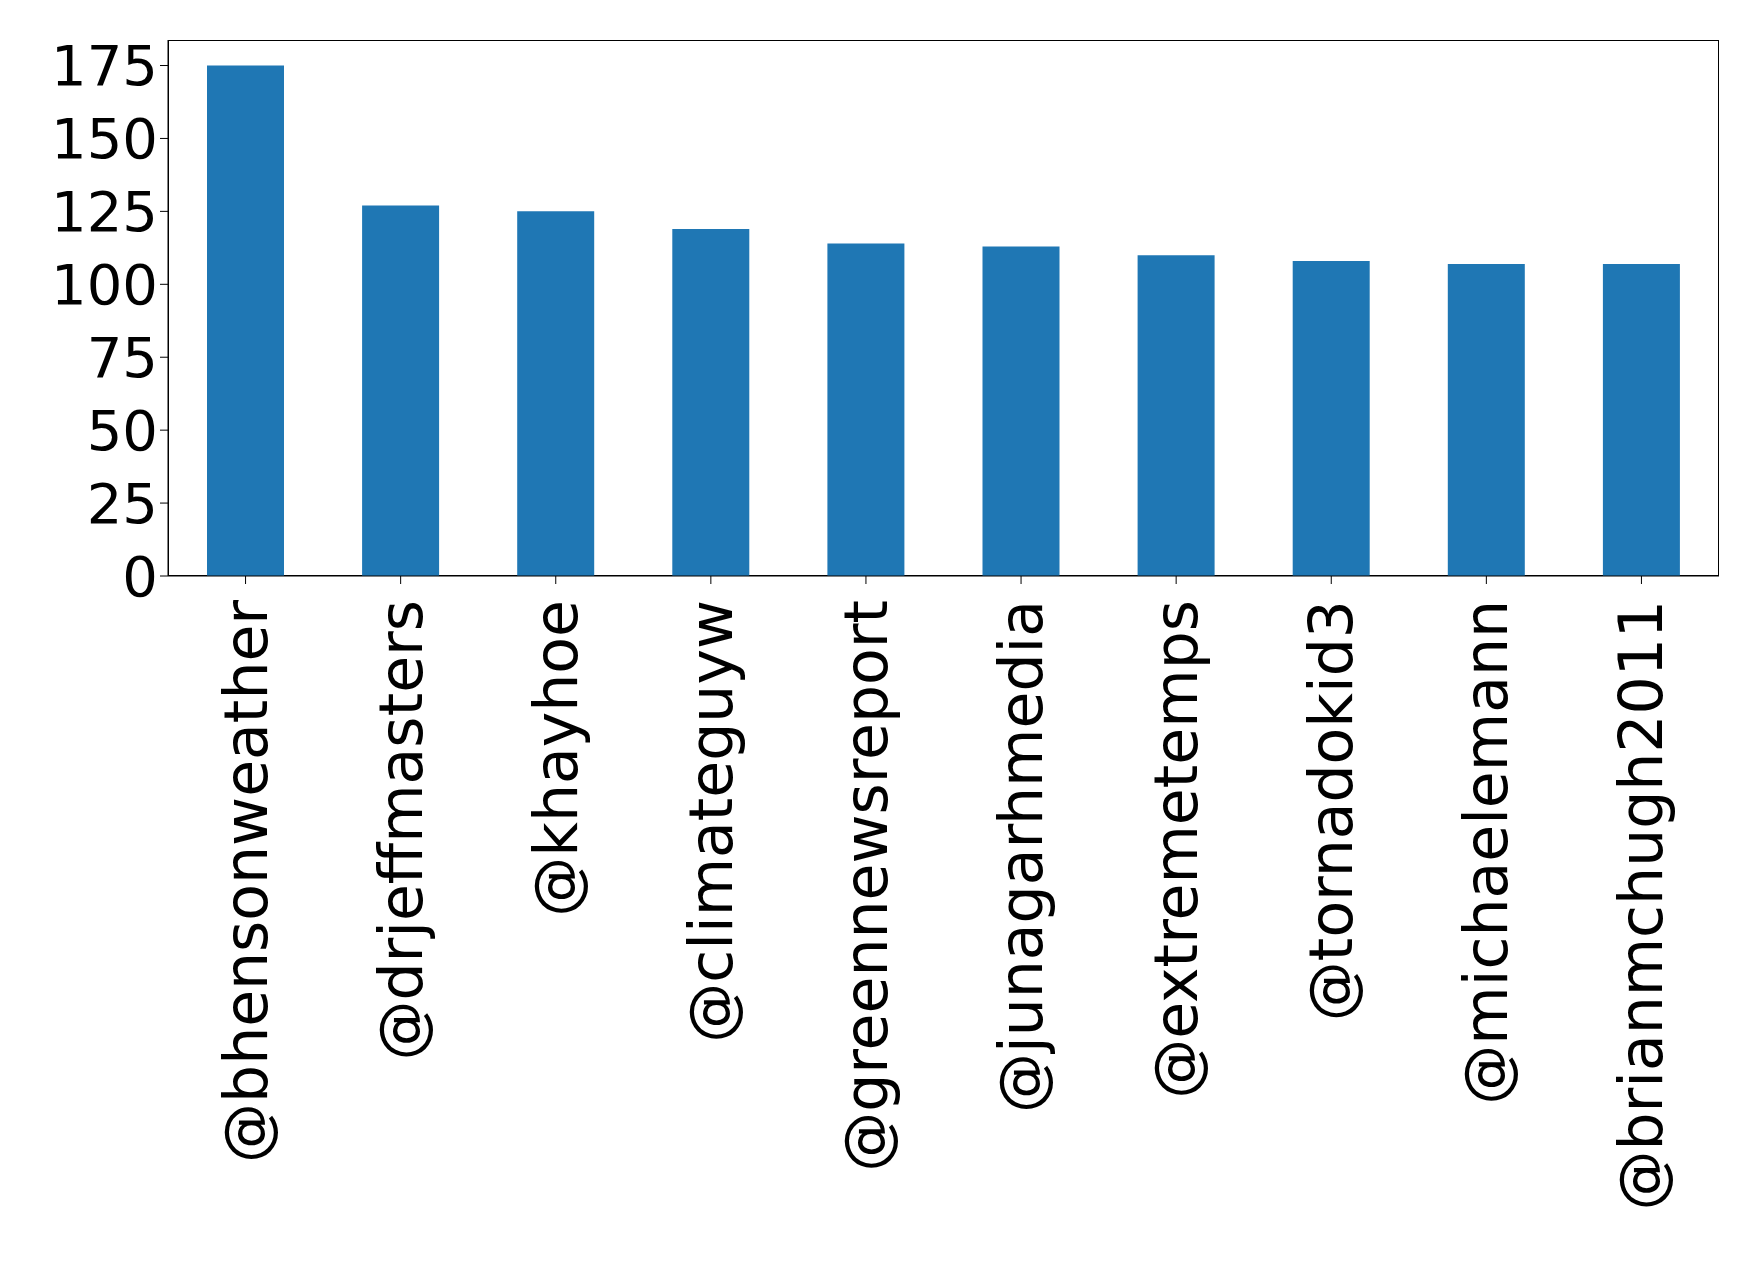 The image size is (1758, 1264). Describe the element at coordinates (1021, 856) in the screenshot. I see `x-tick-label: @junagarhmedia` at that location.